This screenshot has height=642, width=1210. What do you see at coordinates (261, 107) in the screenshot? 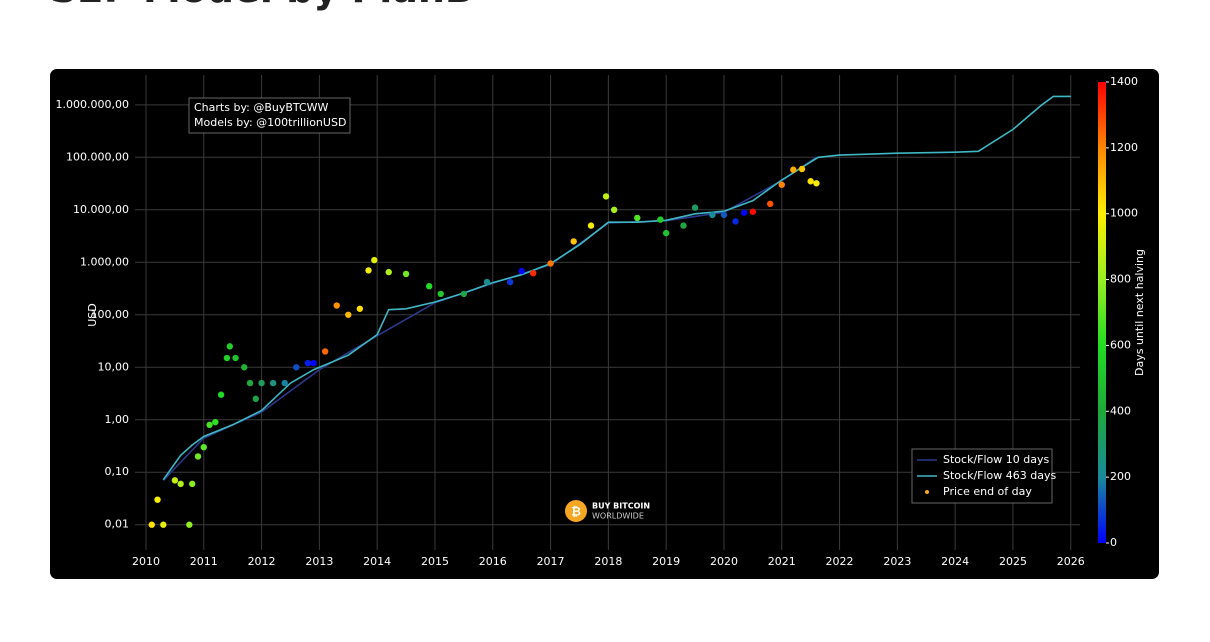
I see `annotation: Charts by: @BuyBTCWW` at bounding box center [261, 107].